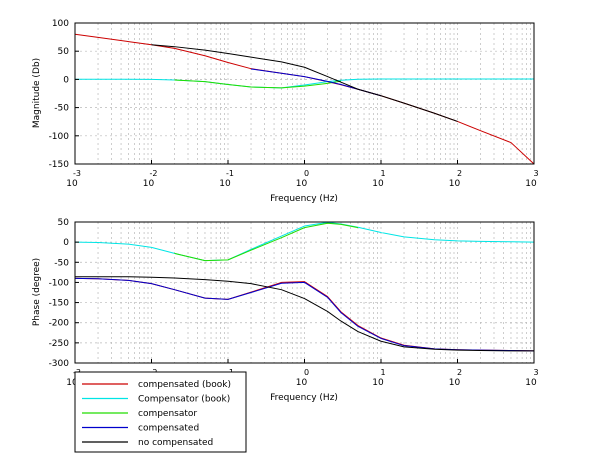  What do you see at coordinates (59, 165) in the screenshot?
I see `magnitude-y-tick-label: -150` at bounding box center [59, 165].